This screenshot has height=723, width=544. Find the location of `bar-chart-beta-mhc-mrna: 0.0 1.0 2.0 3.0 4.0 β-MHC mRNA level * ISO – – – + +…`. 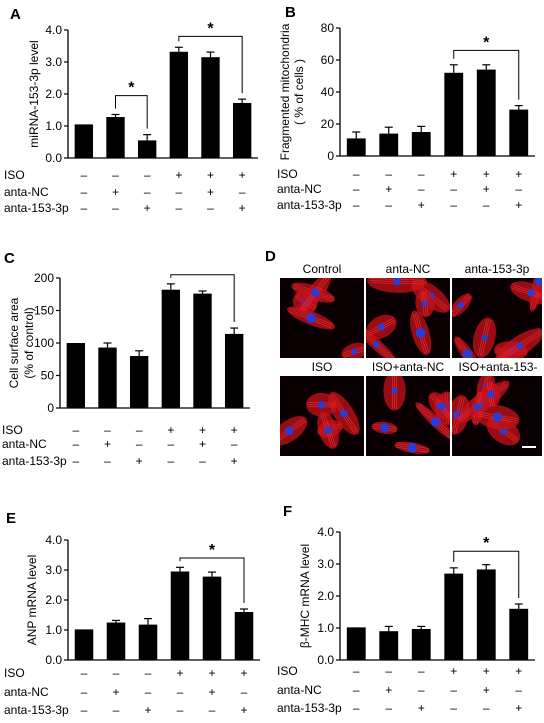

bar-chart-beta-mhc-mrna: 0.0 1.0 2.0 3.0 4.0 β-MHC mRNA level * ISO – – – + +… is located at coordinates (406, 620).